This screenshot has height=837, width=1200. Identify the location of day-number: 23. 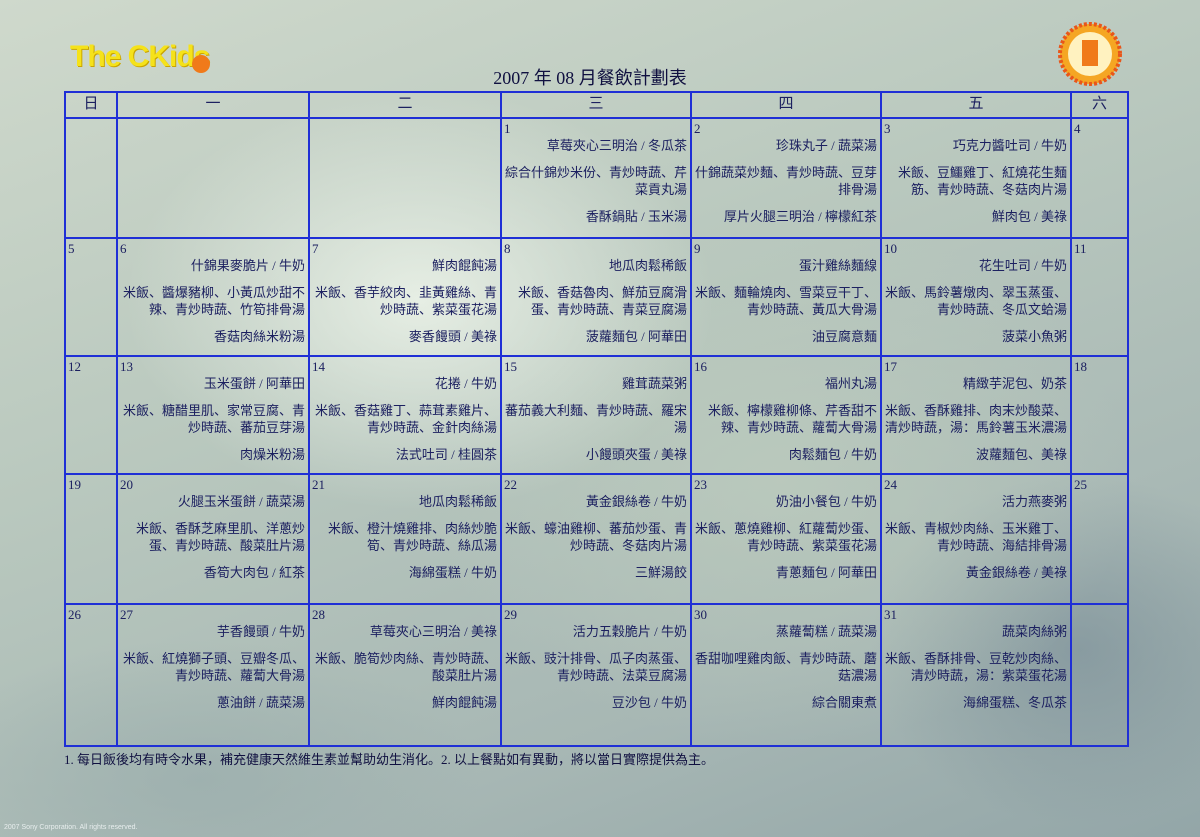
(700, 484).